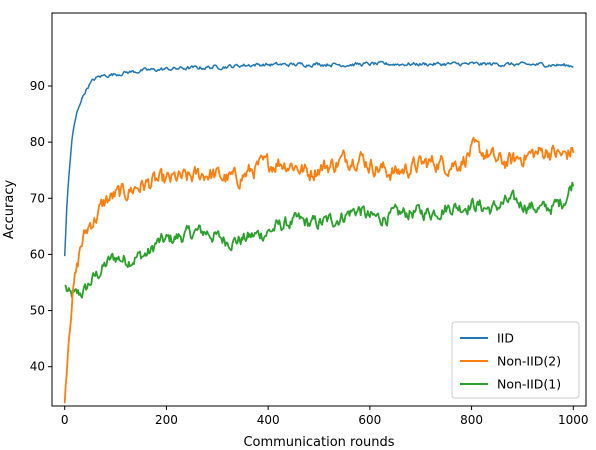 The width and height of the screenshot is (596, 450). I want to click on y-tick-label: 60, so click(37, 254).